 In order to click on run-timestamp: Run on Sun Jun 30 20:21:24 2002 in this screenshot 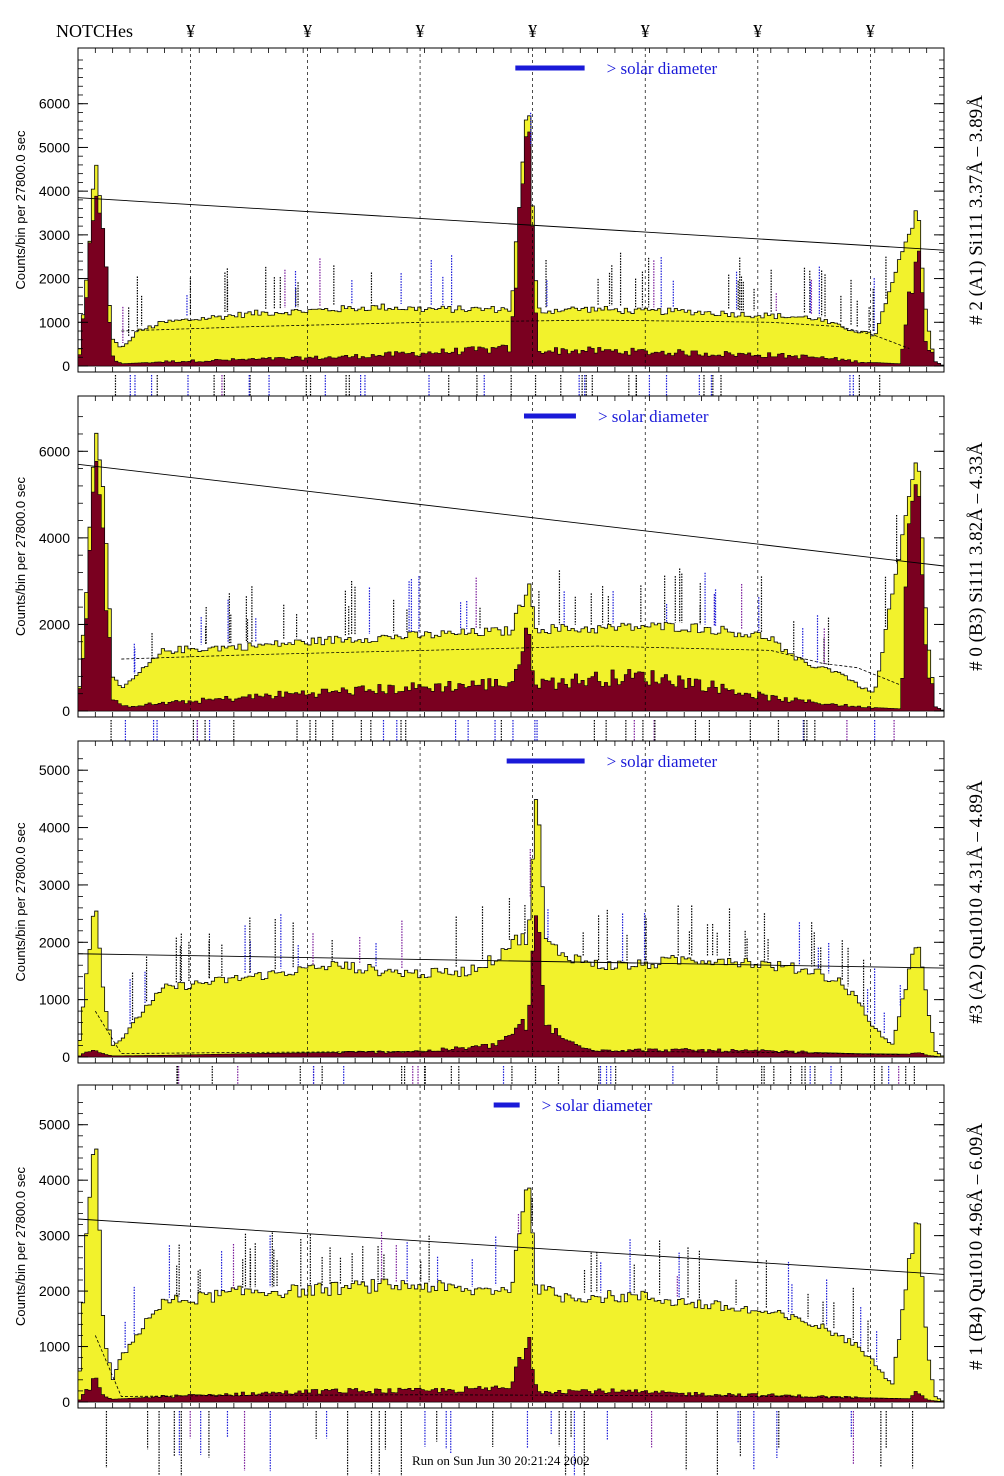, I will do `click(501, 1460)`.